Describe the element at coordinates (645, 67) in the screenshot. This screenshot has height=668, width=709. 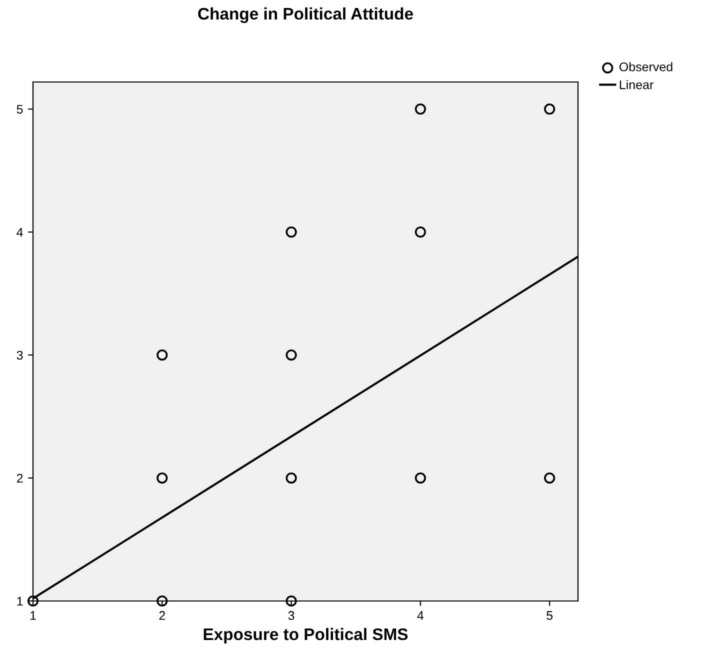
I see `legend-label: Observed` at that location.